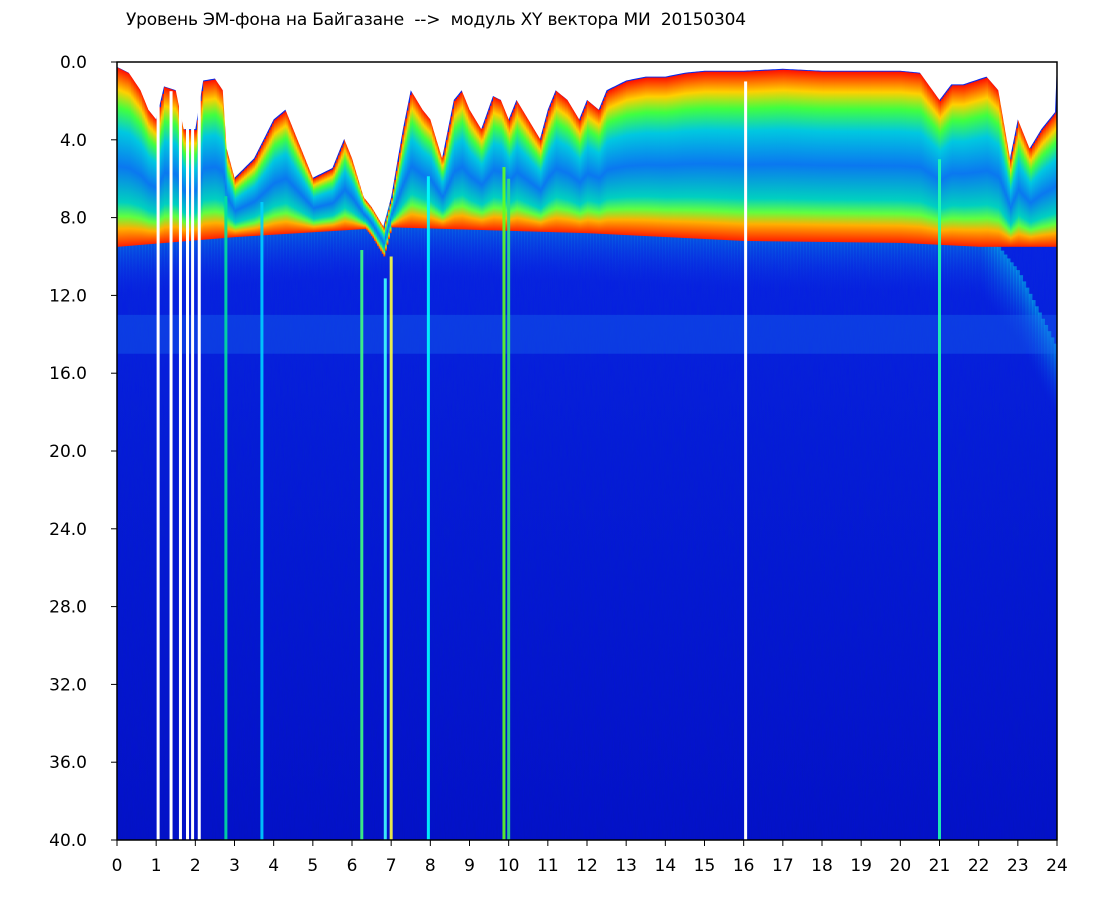 The width and height of the screenshot is (1096, 900). I want to click on y-tick-label: 8.0, so click(73, 219).